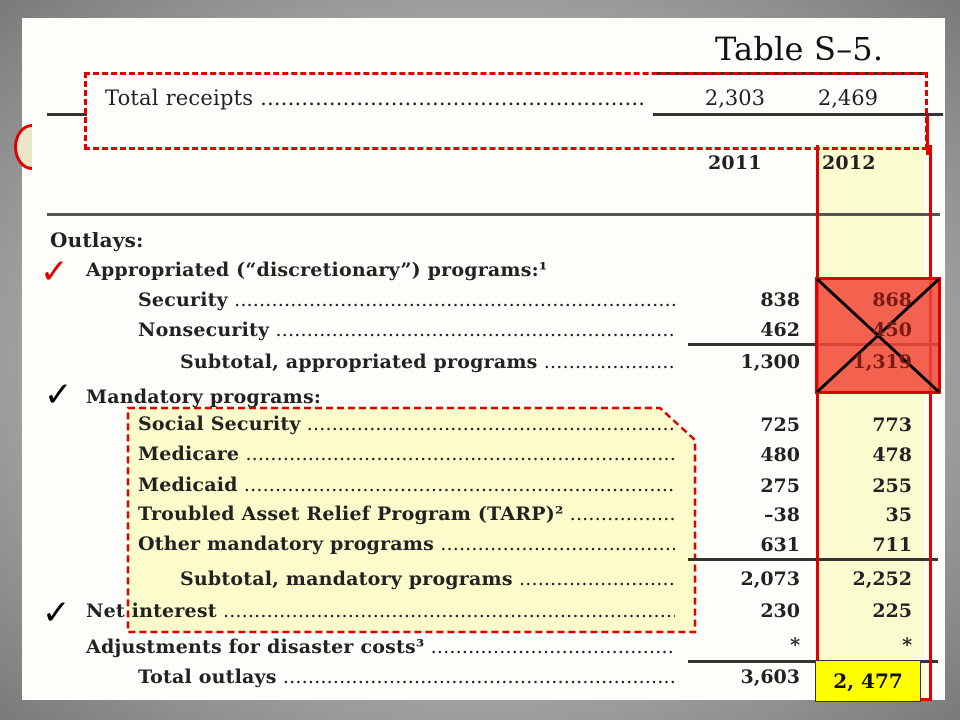 Image resolution: width=960 pixels, height=720 pixels. What do you see at coordinates (380, 611) in the screenshot?
I see `row-label: Net interest` at bounding box center [380, 611].